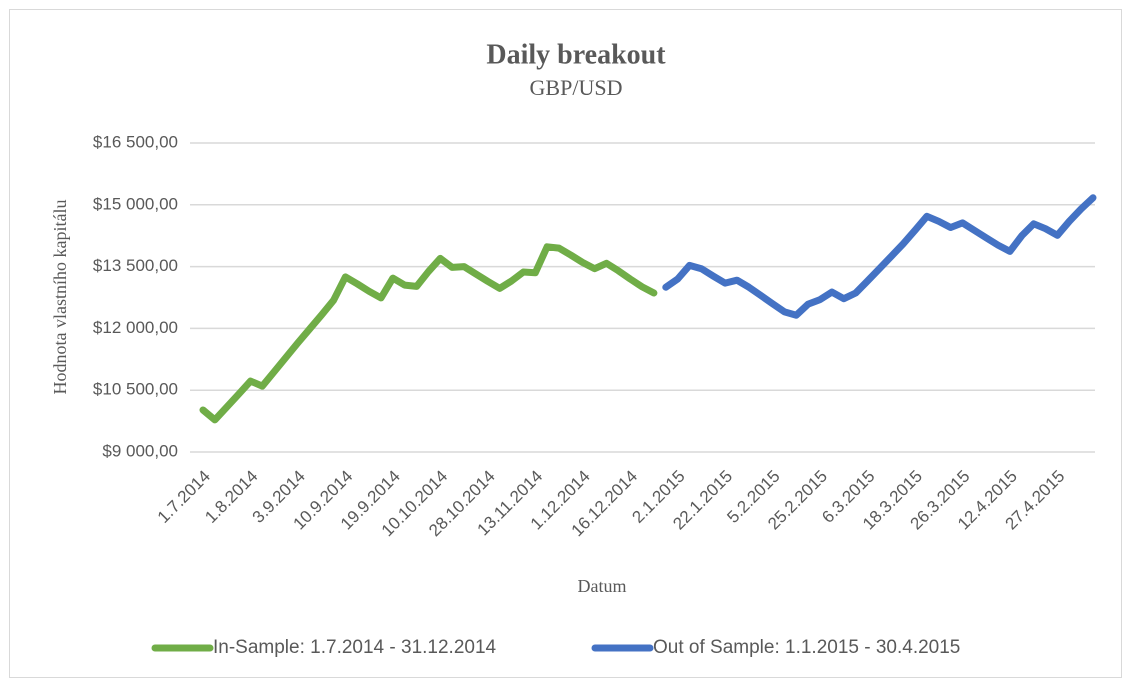 This screenshot has width=1131, height=686. What do you see at coordinates (60, 297) in the screenshot?
I see `y-axis-label: Hodnota vlastního kapitálu` at bounding box center [60, 297].